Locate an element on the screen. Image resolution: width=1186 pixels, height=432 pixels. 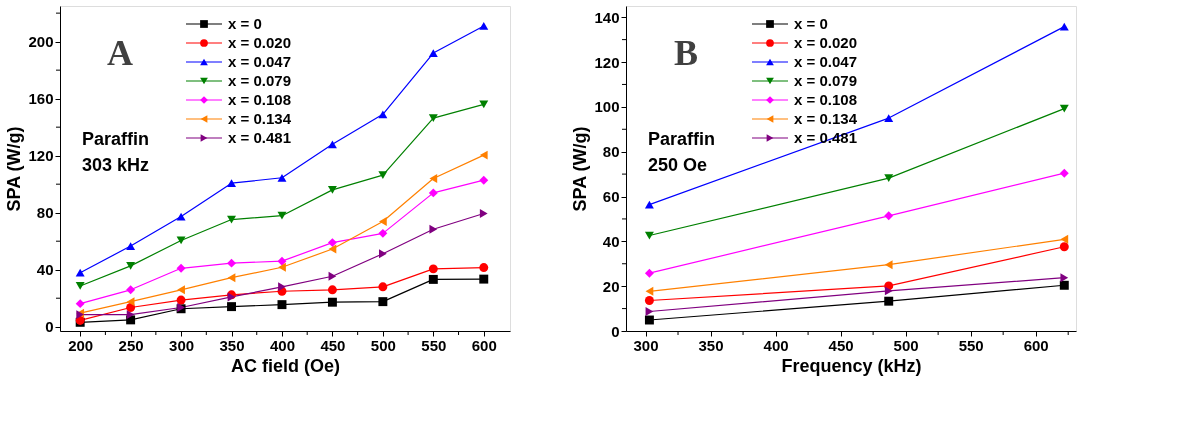
annotation: A is located at coordinates (120, 53).